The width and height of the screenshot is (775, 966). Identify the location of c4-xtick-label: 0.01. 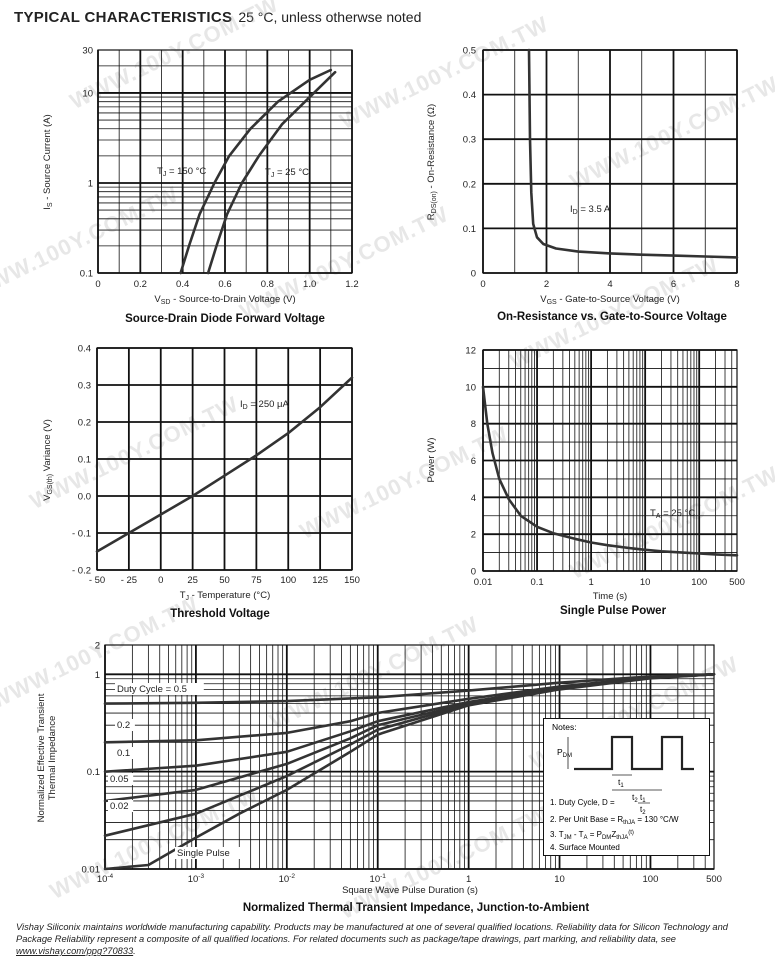
(483, 582).